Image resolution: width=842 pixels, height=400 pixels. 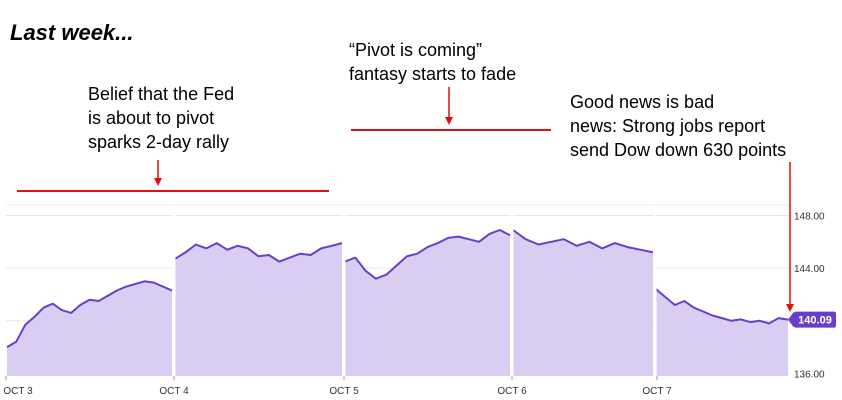 I want to click on annotation-line: “Pivot is coming”, so click(x=416, y=50).